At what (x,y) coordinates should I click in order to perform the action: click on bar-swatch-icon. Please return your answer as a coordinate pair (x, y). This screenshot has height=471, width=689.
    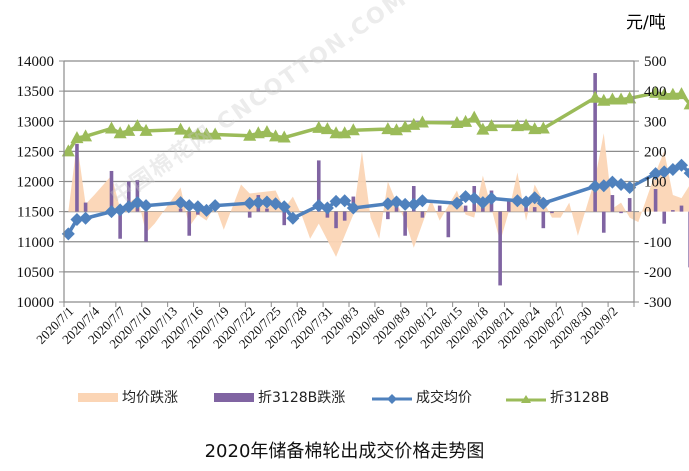
    Looking at the image, I should click on (234, 397).